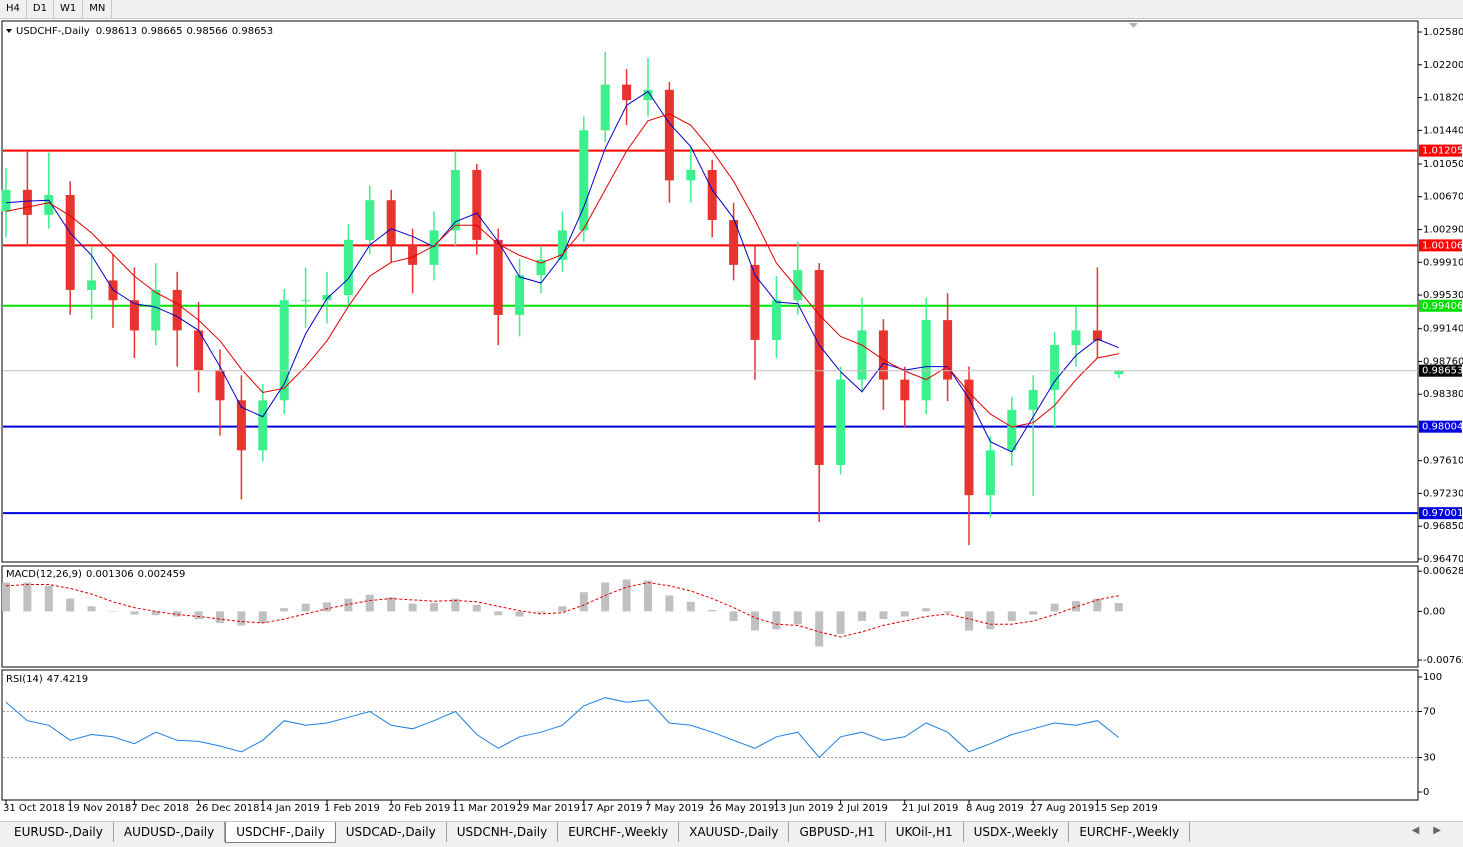 The width and height of the screenshot is (1463, 847). What do you see at coordinates (1443, 230) in the screenshot?
I see `y-tick-label: 1.00290` at bounding box center [1443, 230].